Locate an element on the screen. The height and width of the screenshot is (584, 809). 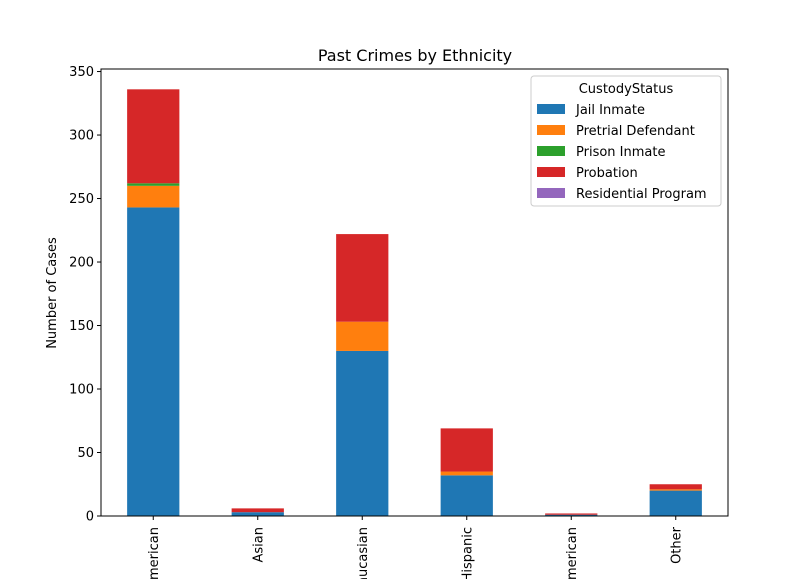
y-axis-label: Number of Cases is located at coordinates (52, 293).